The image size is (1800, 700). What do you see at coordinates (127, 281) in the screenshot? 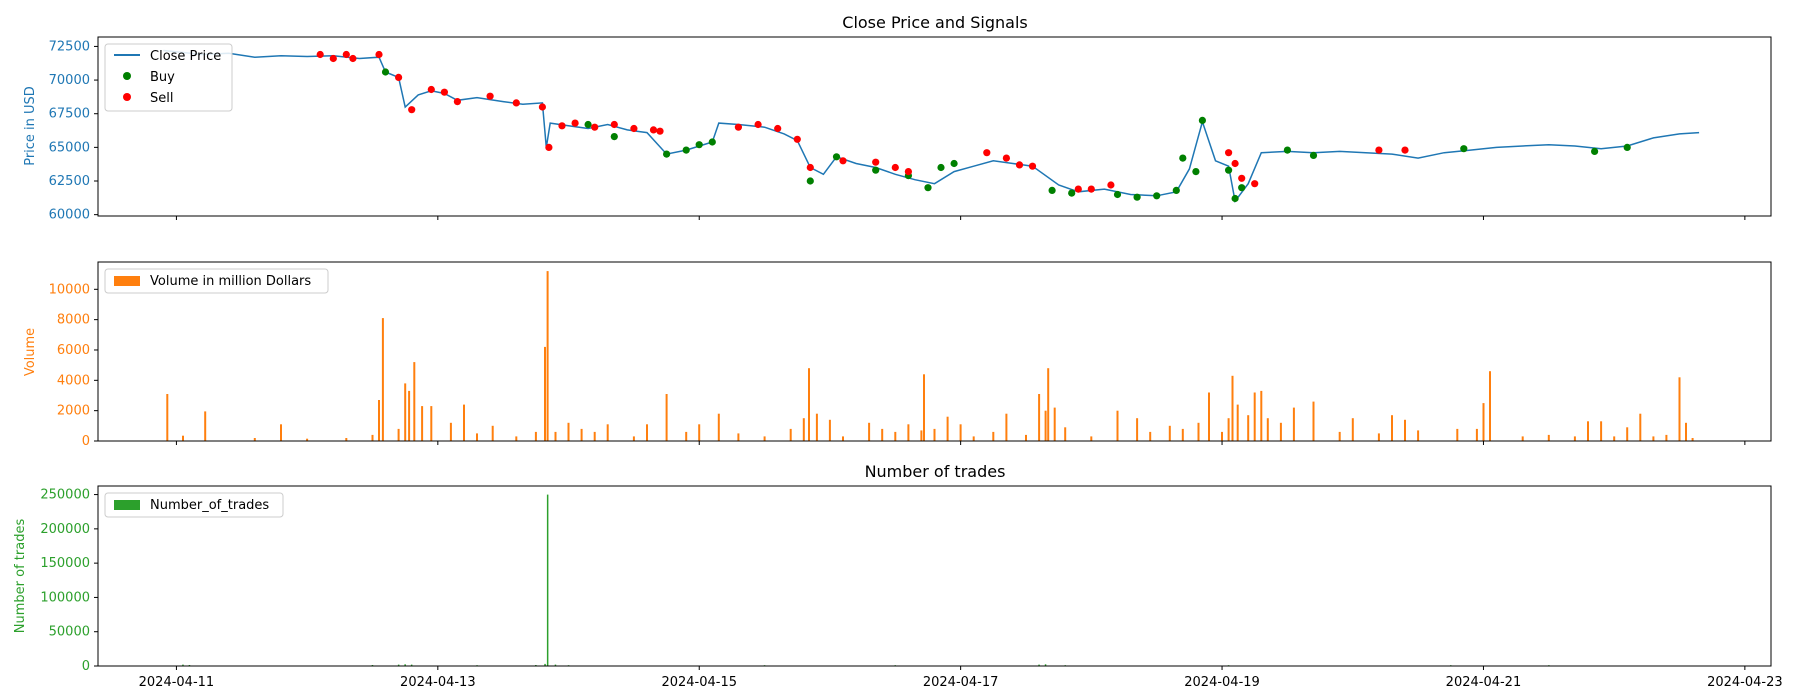
I see `volume-legend-swatch` at bounding box center [127, 281].